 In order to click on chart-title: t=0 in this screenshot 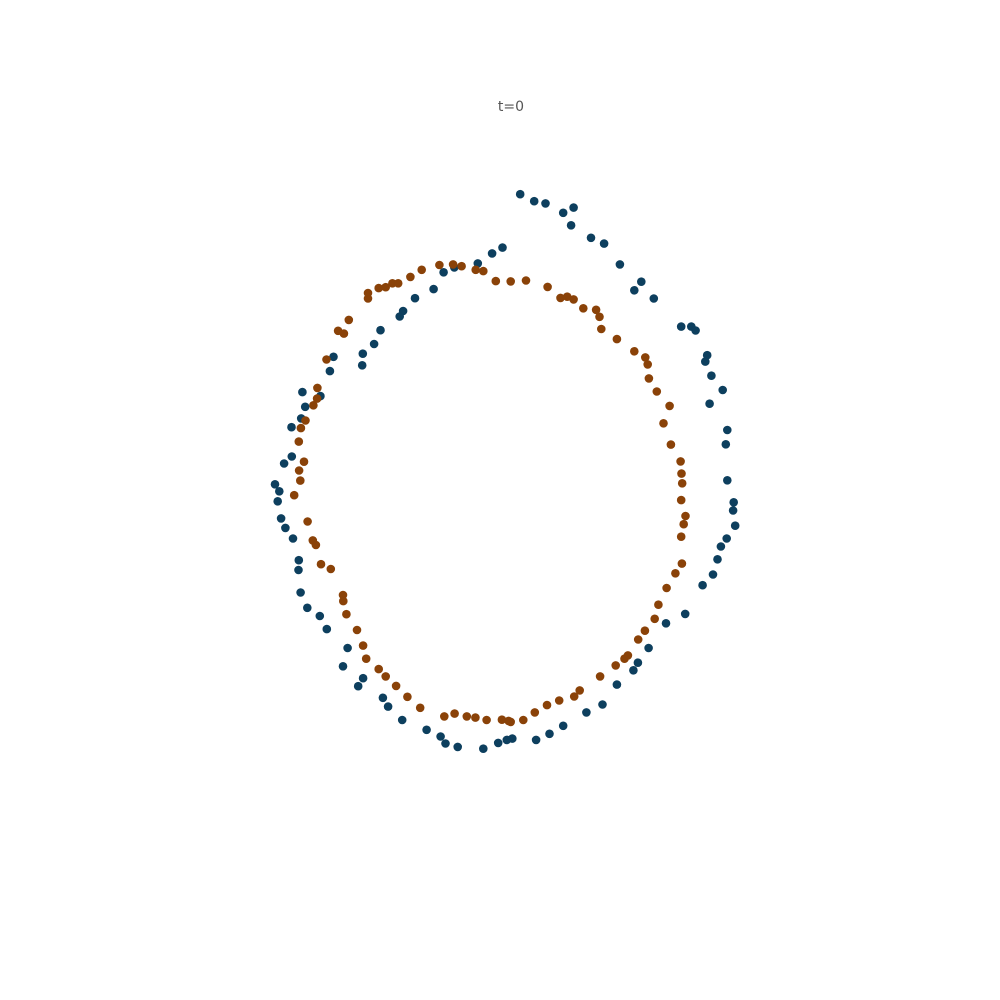, I will do `click(511, 107)`.